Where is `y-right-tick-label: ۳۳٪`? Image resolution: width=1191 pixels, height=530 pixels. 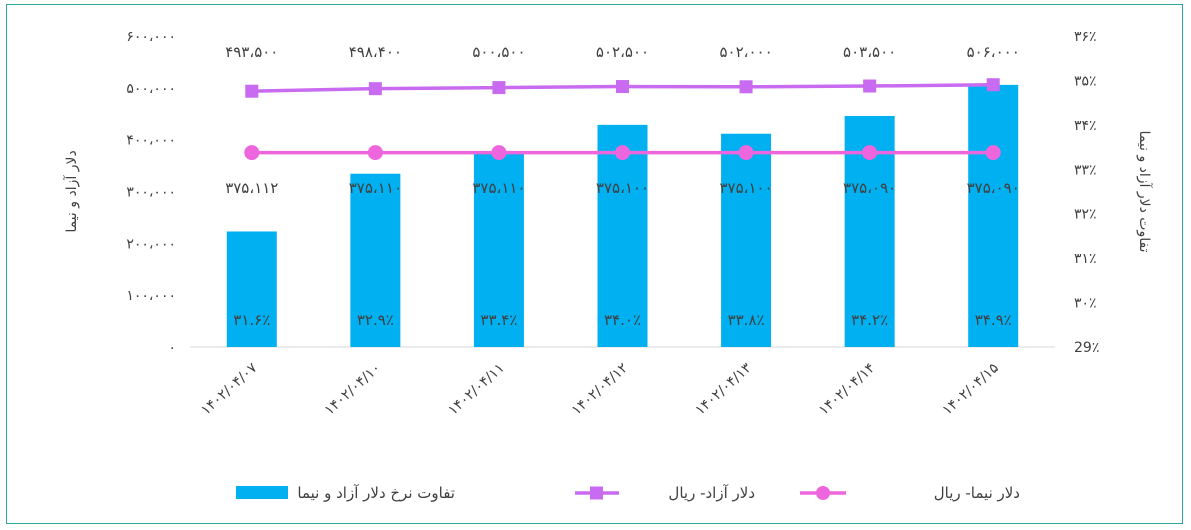 y-right-tick-label: ۳۳٪ is located at coordinates (1085, 170).